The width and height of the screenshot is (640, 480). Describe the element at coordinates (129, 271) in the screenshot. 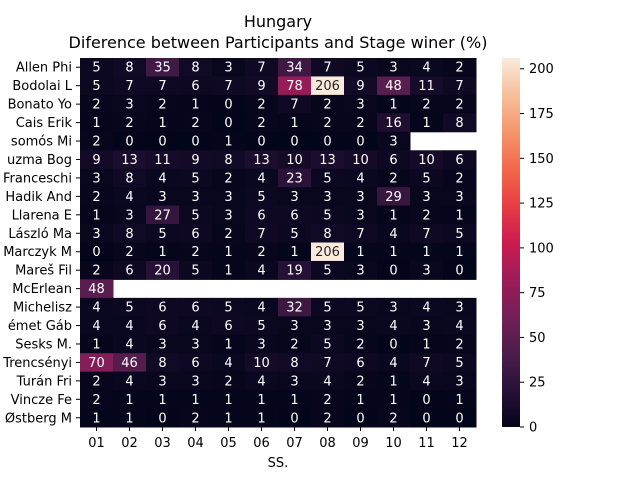

I see `cell-value-label: 6` at that location.